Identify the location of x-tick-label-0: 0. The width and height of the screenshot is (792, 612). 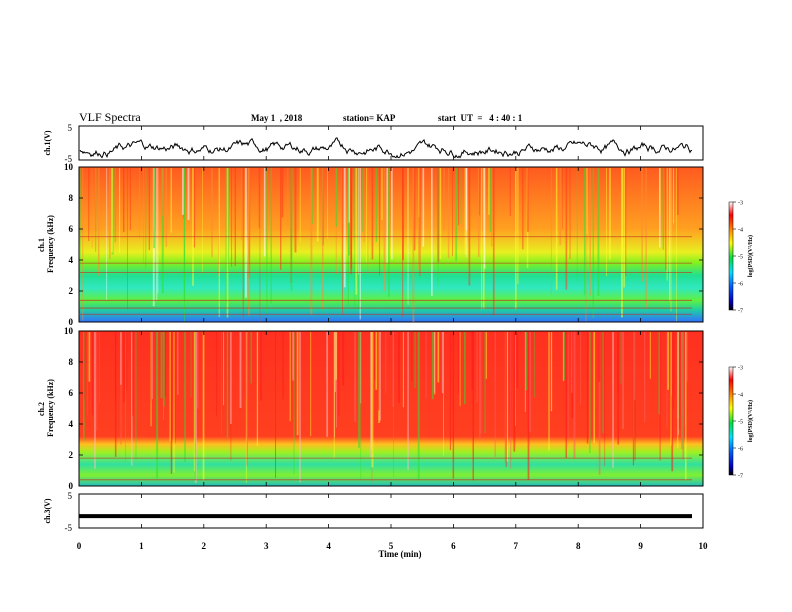
(79, 546).